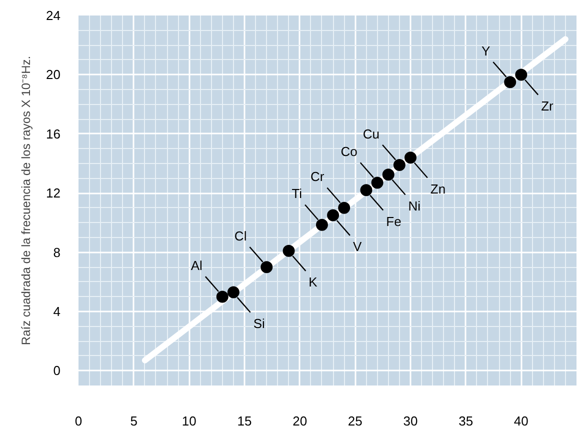 The width and height of the screenshot is (580, 435). I want to click on x-tick-label: 10, so click(189, 421).